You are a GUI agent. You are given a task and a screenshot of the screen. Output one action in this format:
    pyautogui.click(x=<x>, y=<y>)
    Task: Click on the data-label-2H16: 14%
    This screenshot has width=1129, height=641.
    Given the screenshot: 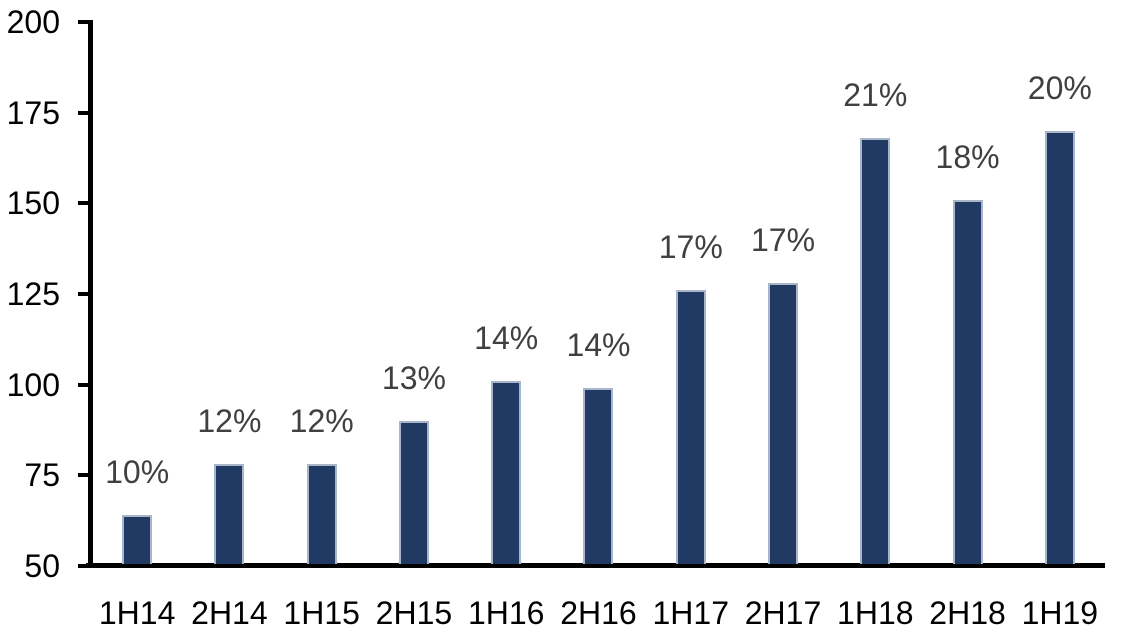 What is the action you would take?
    pyautogui.click(x=598, y=345)
    